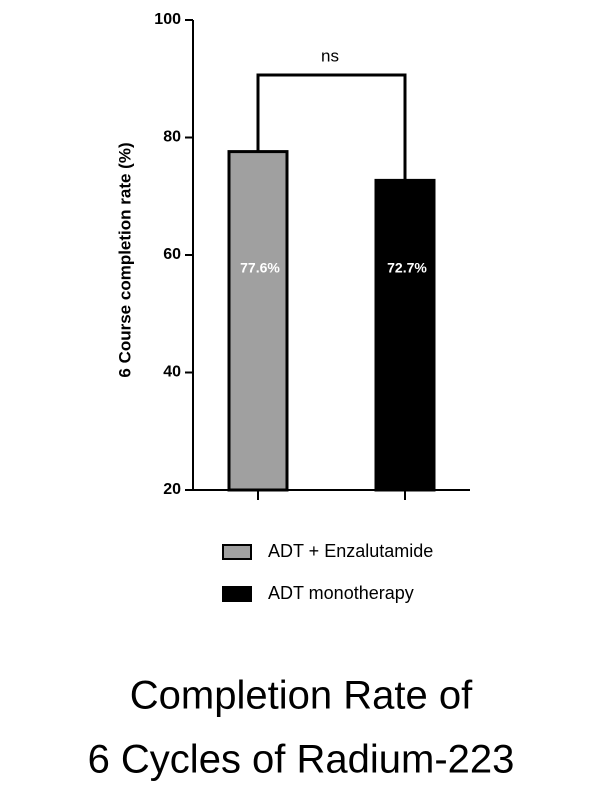  I want to click on legend-label: ADT + Enzalutamide, so click(350, 551).